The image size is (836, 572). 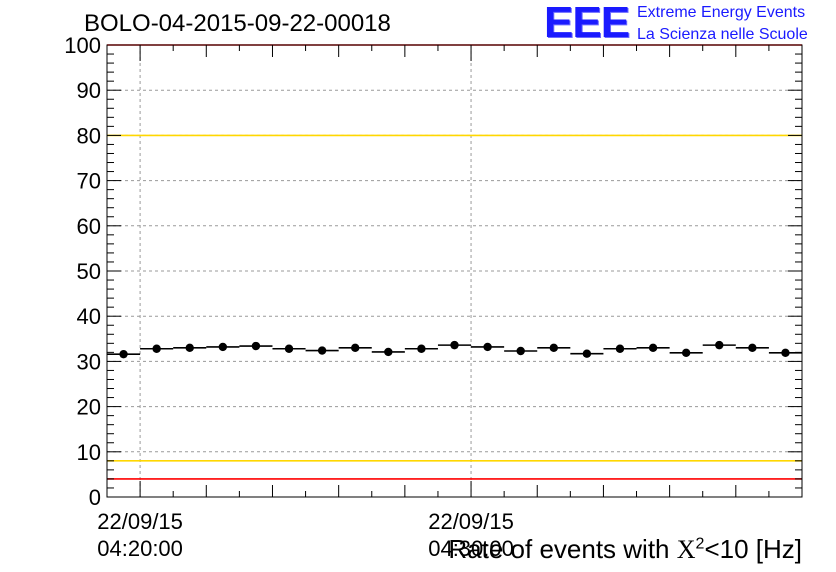 I want to click on chart-title: BOLO-04-2015-09-22-00018, so click(x=237, y=23).